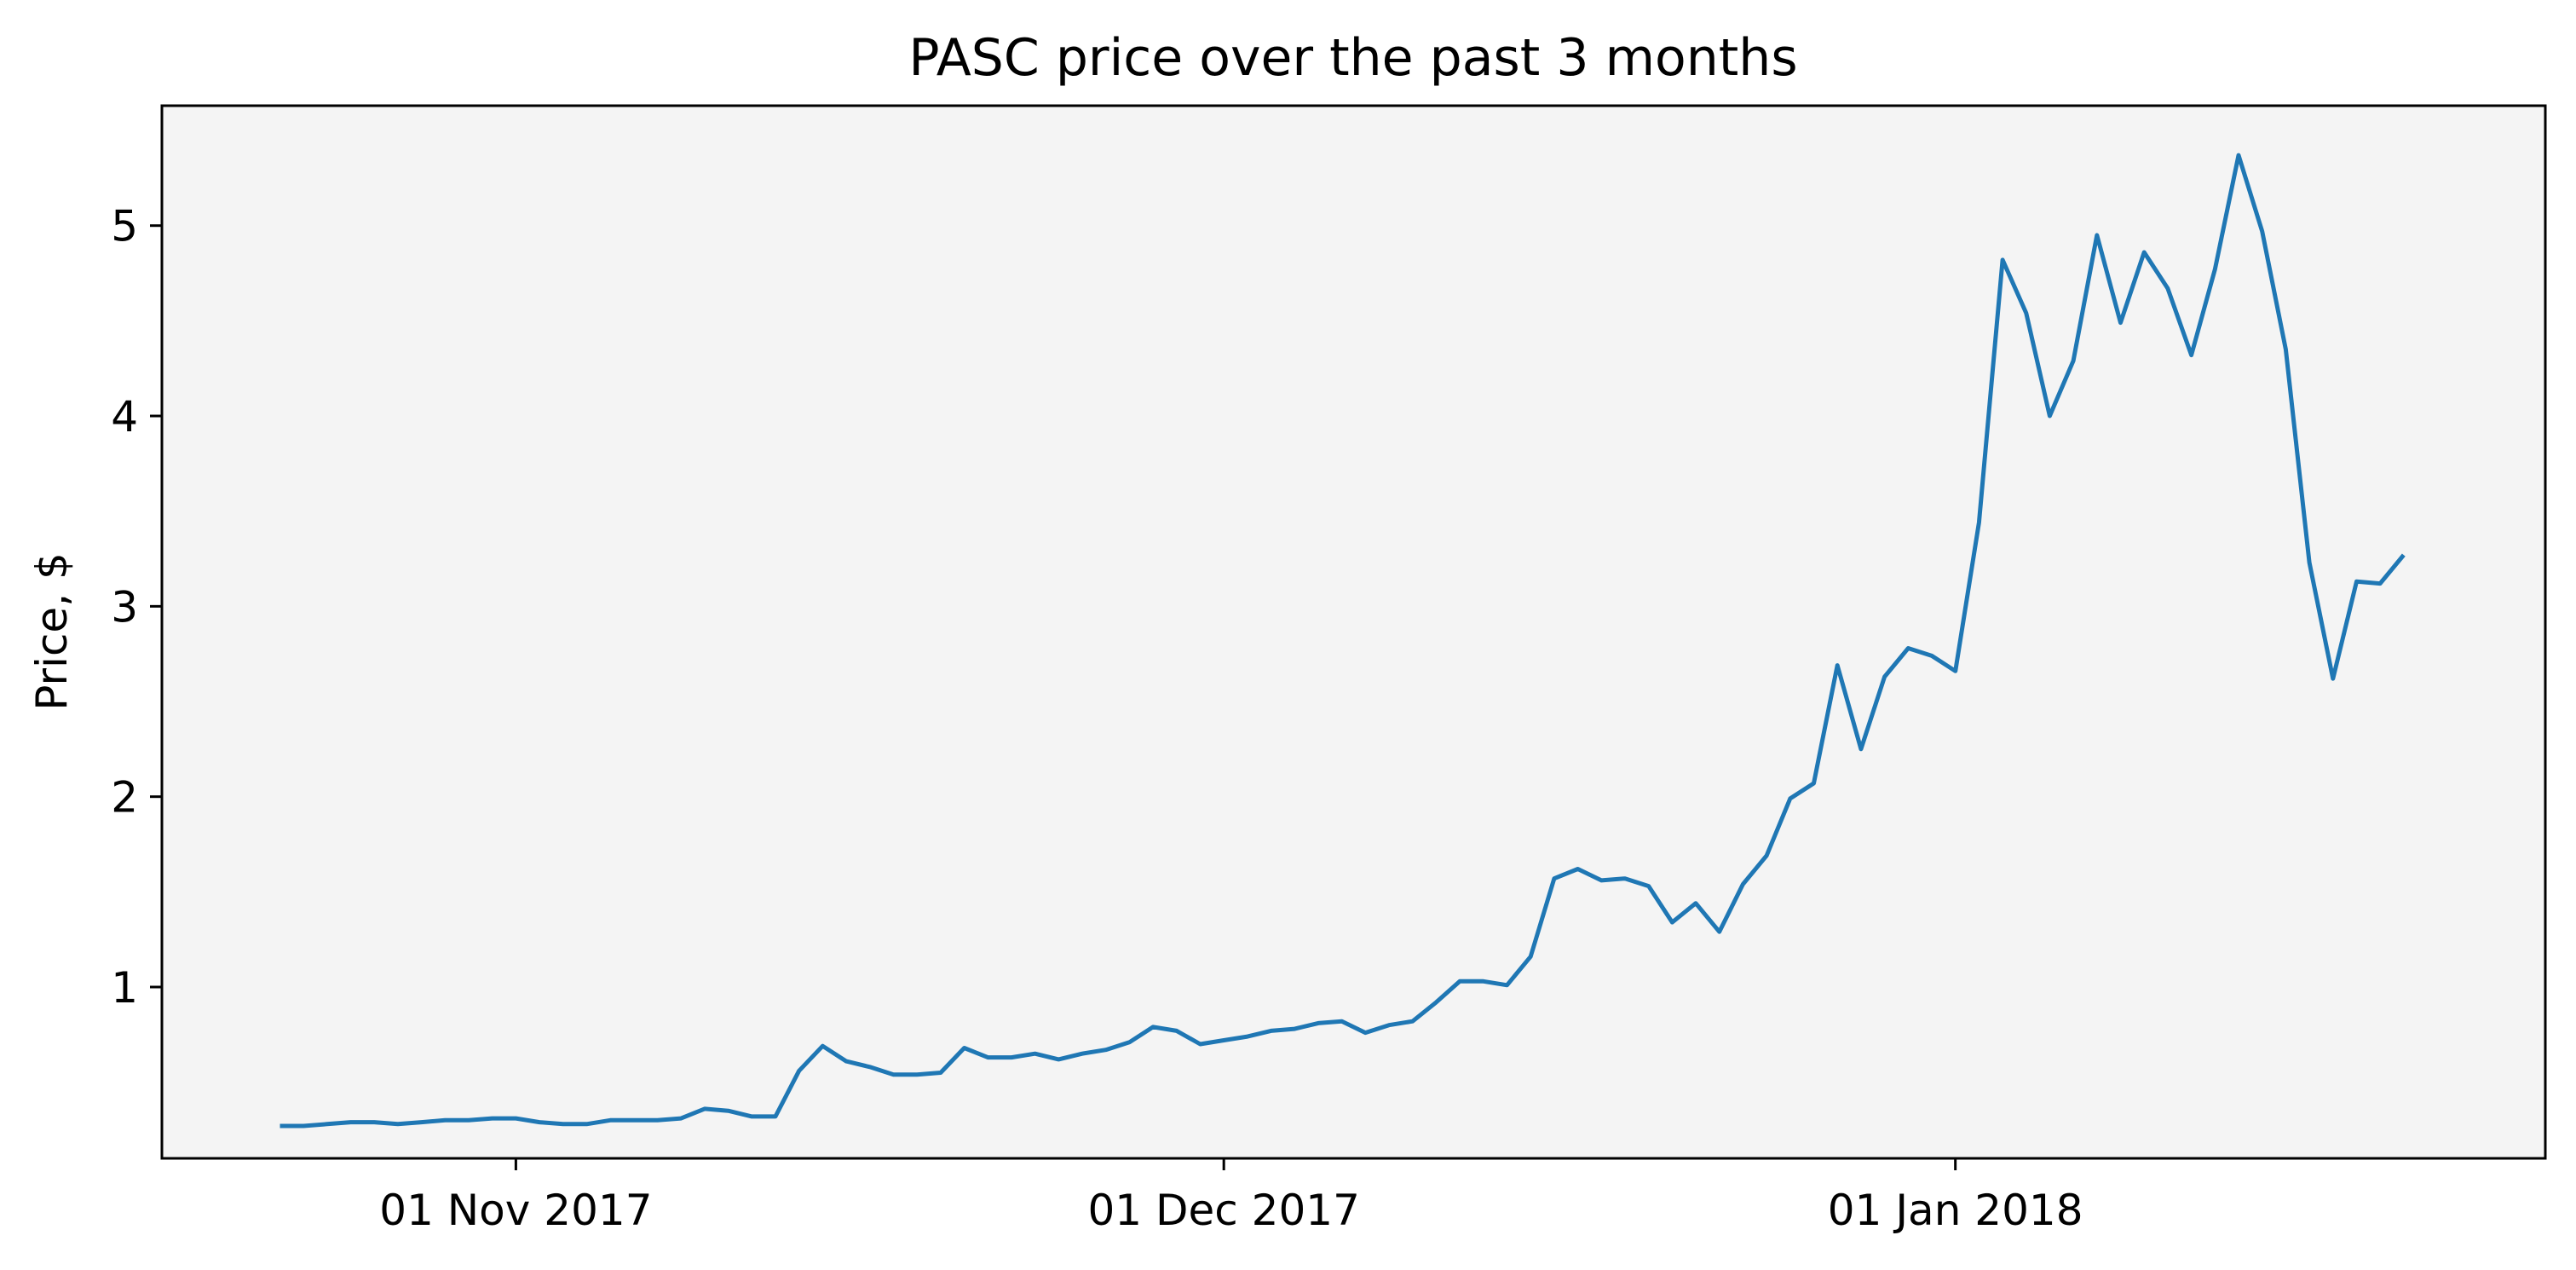 The image size is (2576, 1270). Describe the element at coordinates (124, 988) in the screenshot. I see `y-tick-label: 1` at that location.